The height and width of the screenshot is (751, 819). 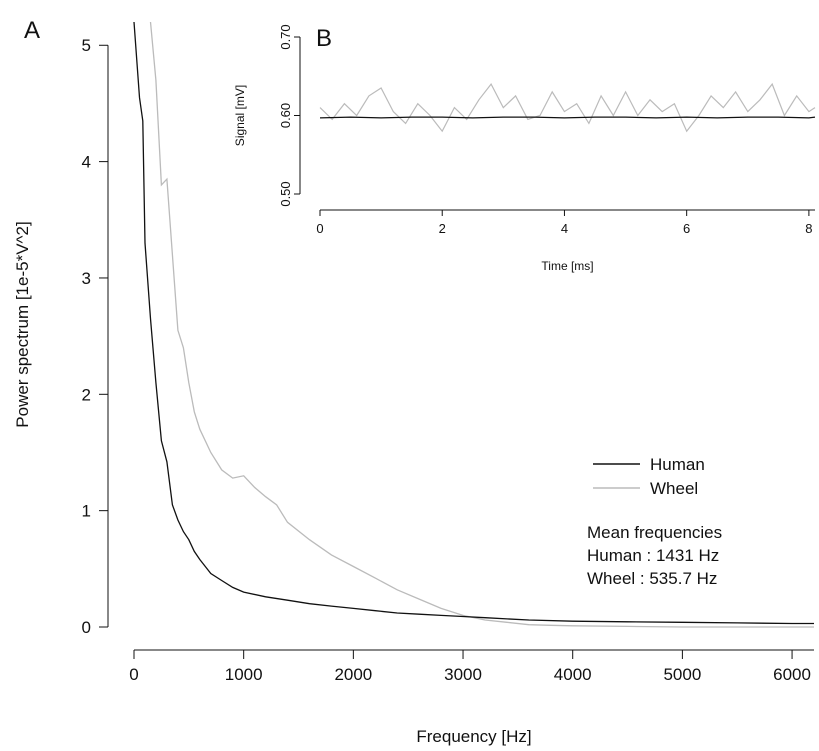 I want to click on y-tick-label: 3, so click(x=86, y=278).